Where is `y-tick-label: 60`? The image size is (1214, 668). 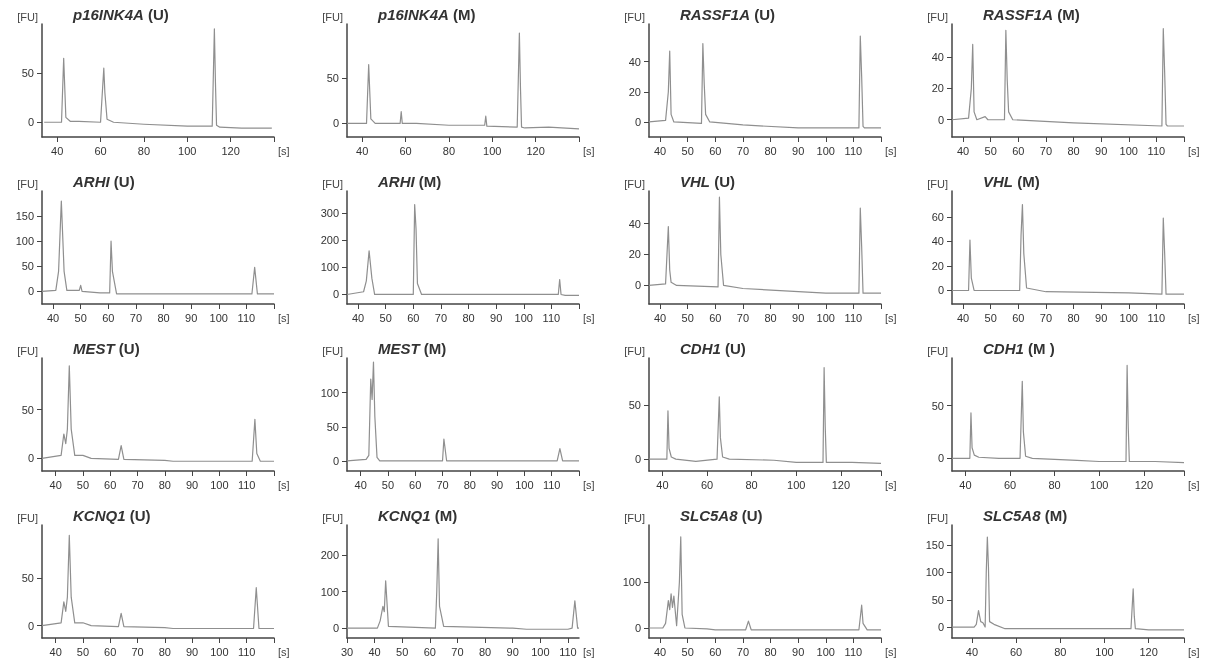 y-tick-label: 60 is located at coordinates (937, 216).